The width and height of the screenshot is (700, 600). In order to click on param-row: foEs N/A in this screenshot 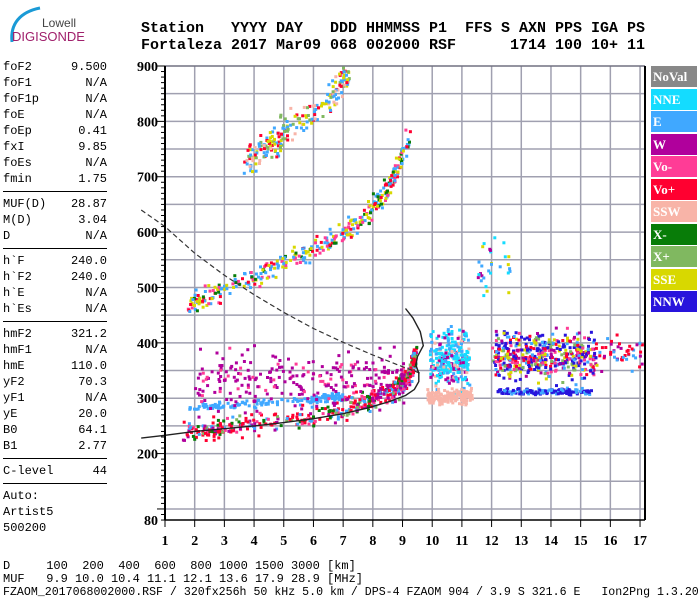, I will do `click(55, 163)`.